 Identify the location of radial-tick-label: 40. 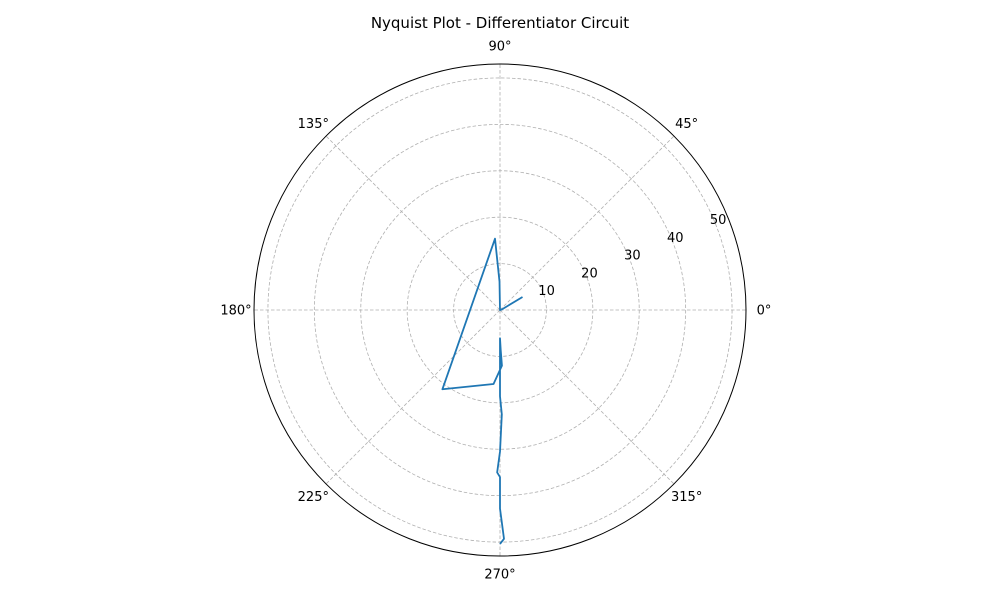
(675, 238).